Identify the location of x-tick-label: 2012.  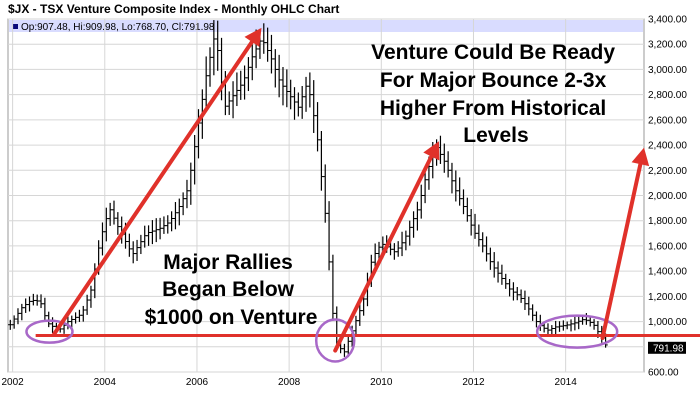
(473, 382).